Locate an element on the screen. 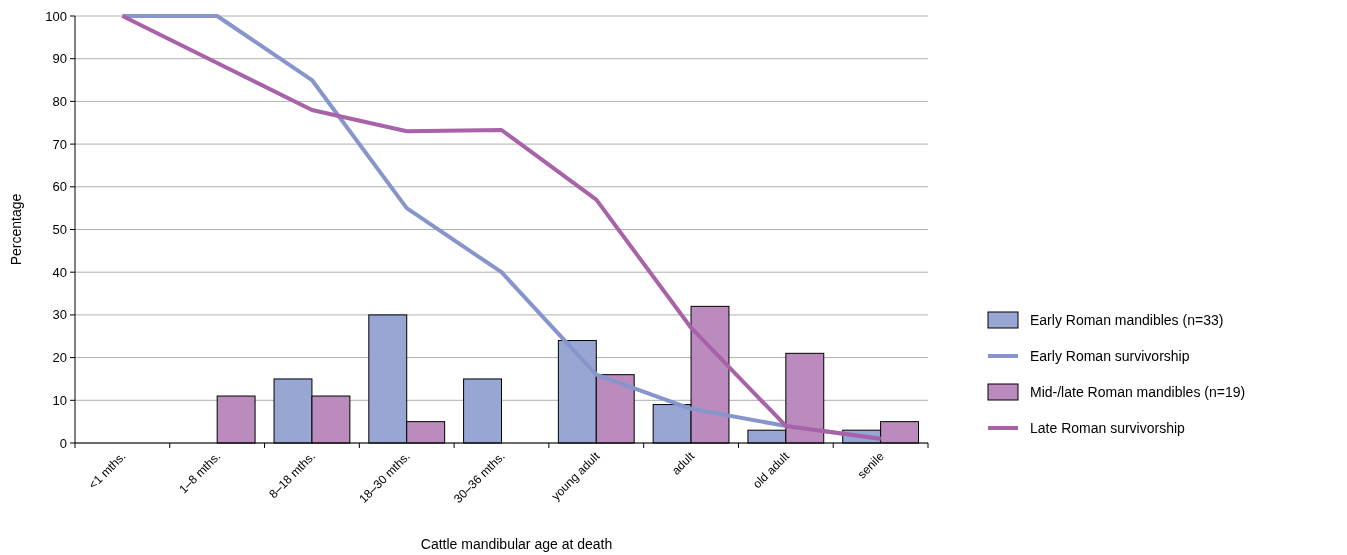  y-tick-label: 100 is located at coordinates (56, 16).